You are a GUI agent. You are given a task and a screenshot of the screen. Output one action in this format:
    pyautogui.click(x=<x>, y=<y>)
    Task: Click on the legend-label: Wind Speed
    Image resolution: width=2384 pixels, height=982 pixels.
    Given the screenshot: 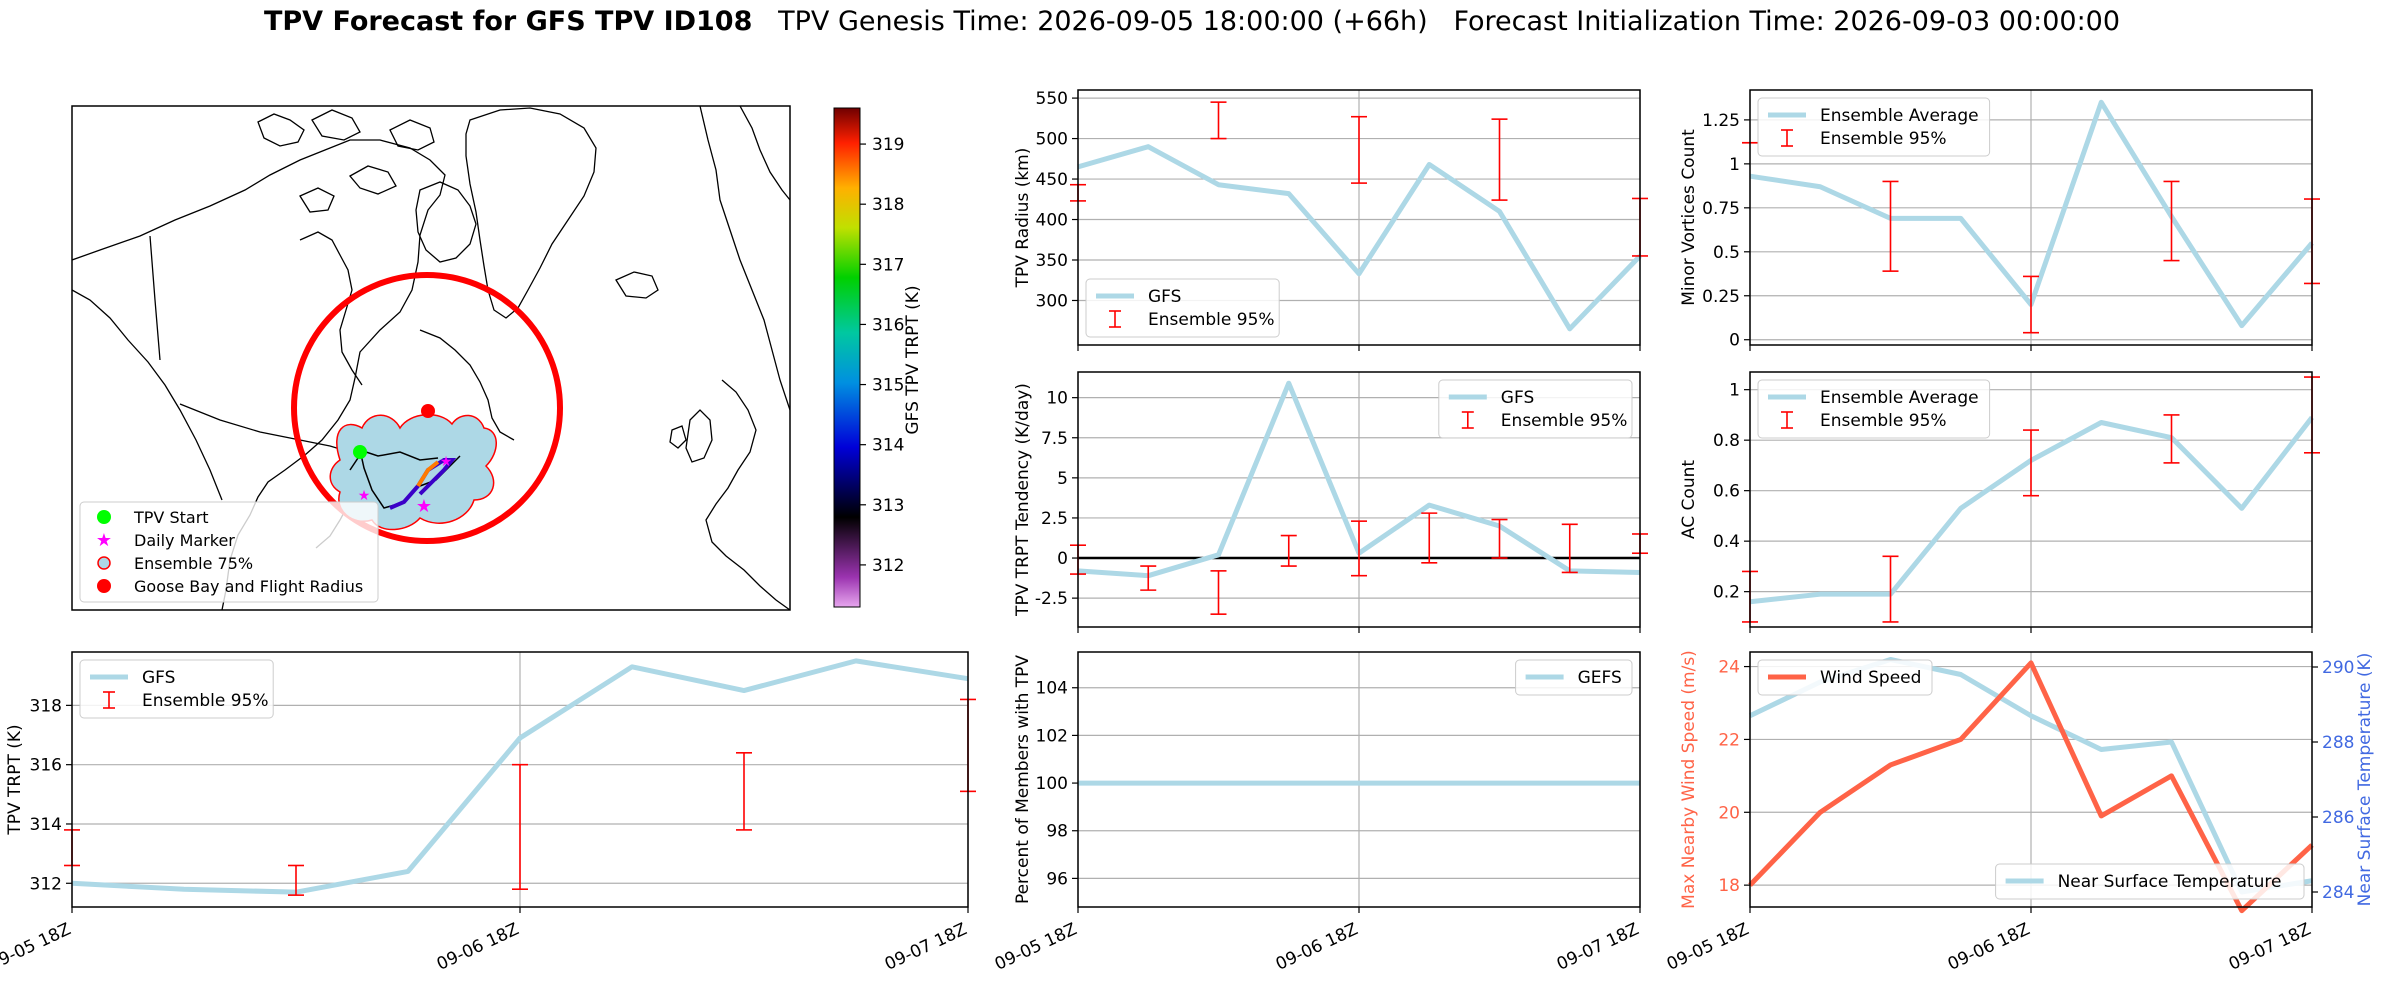 What is the action you would take?
    pyautogui.click(x=1870, y=678)
    